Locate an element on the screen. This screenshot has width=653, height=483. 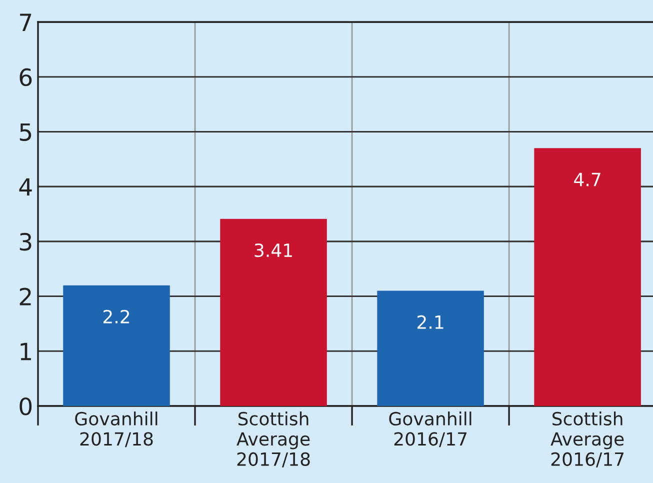
y-tick-label: 7 is located at coordinates (26, 22).